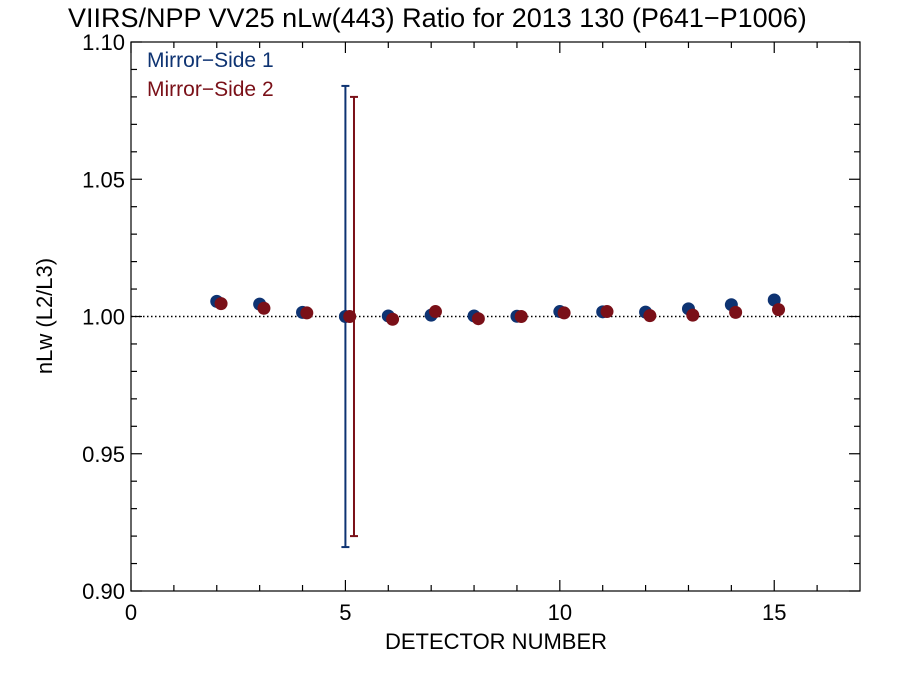  Describe the element at coordinates (496, 641) in the screenshot. I see `x-axis-label: DETECTOR NUMBER` at that location.